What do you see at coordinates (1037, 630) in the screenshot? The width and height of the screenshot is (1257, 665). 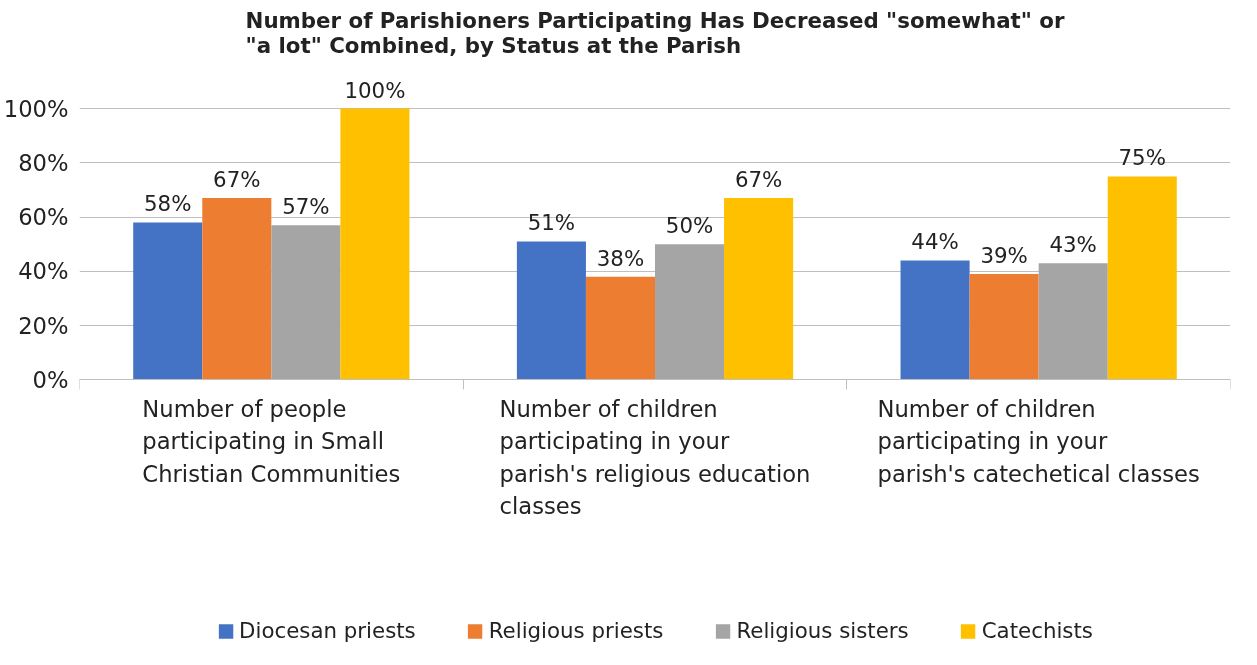 I see `legend-label: Catechists` at bounding box center [1037, 630].